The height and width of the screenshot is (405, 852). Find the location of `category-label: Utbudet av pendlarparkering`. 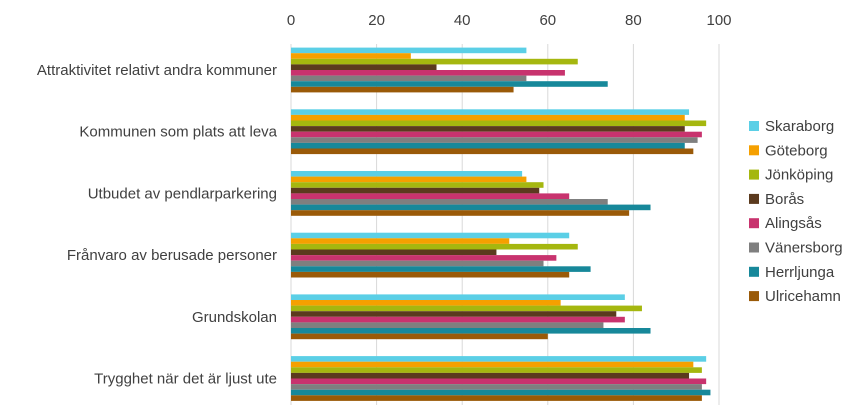

category-label: Utbudet av pendlarparkering is located at coordinates (182, 193).